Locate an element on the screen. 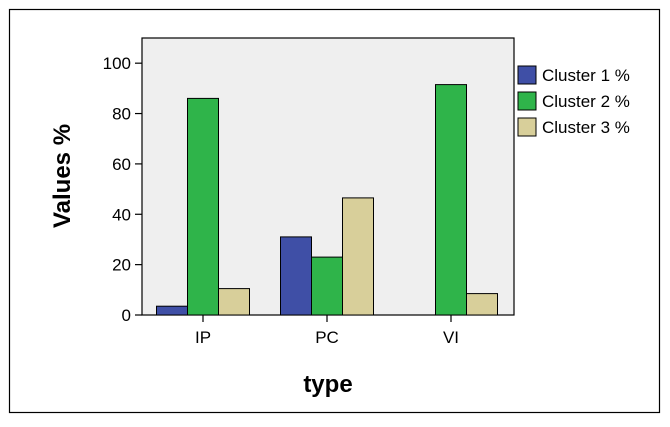 The height and width of the screenshot is (427, 670). y-tick-label: 20 is located at coordinates (121, 265).